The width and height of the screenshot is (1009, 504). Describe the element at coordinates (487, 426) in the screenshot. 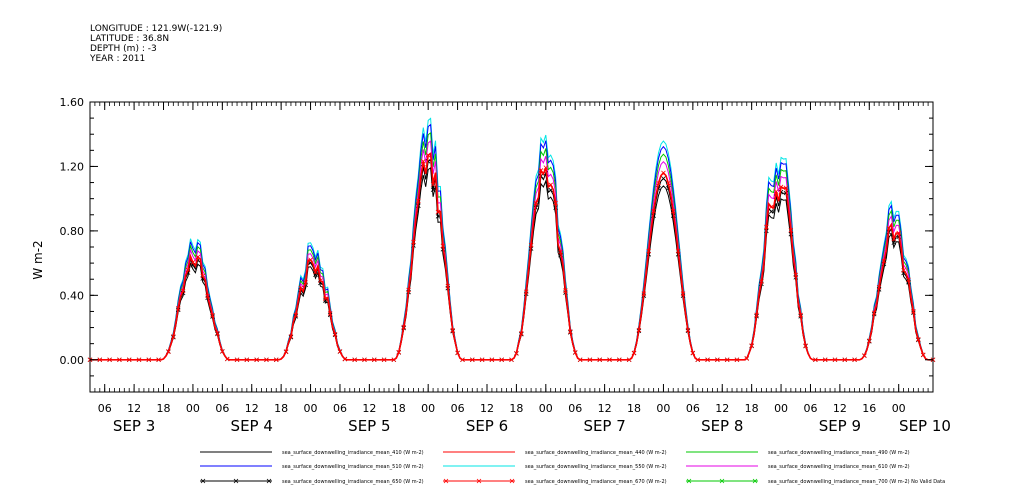

I see `day-label: SEP 6` at that location.